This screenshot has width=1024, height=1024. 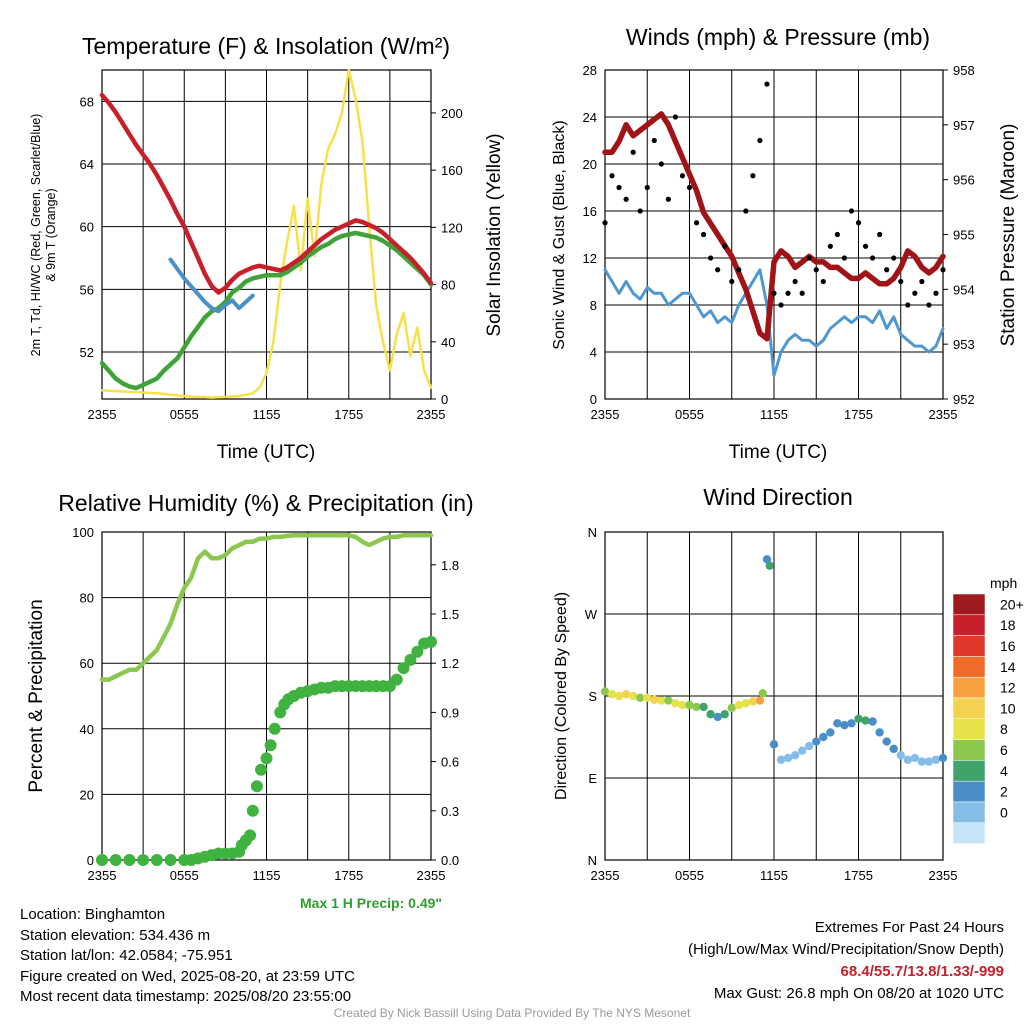 What do you see at coordinates (266, 452) in the screenshot?
I see `temp-xlabel: Time (UTC)` at bounding box center [266, 452].